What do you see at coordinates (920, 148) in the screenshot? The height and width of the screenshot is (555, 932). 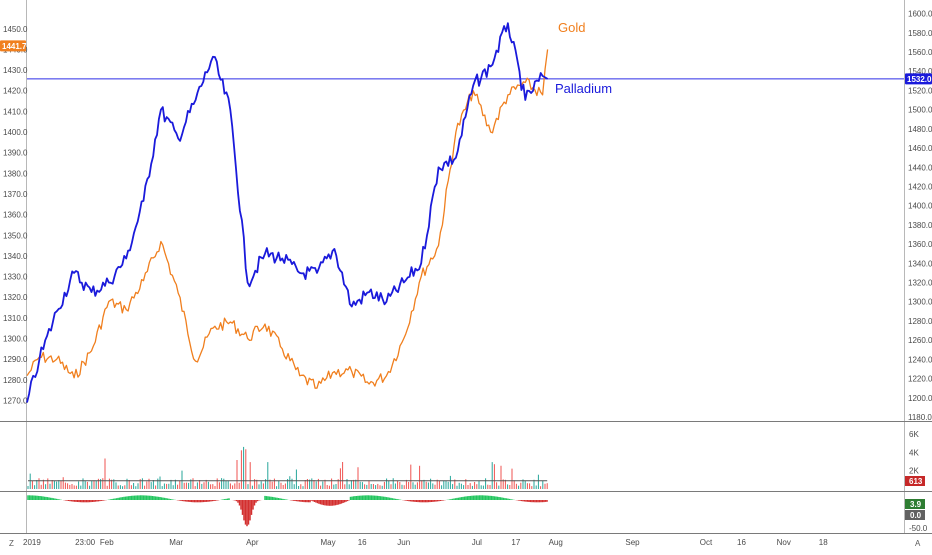 I see `right-axis-tick-label: 1460.0` at bounding box center [920, 148].